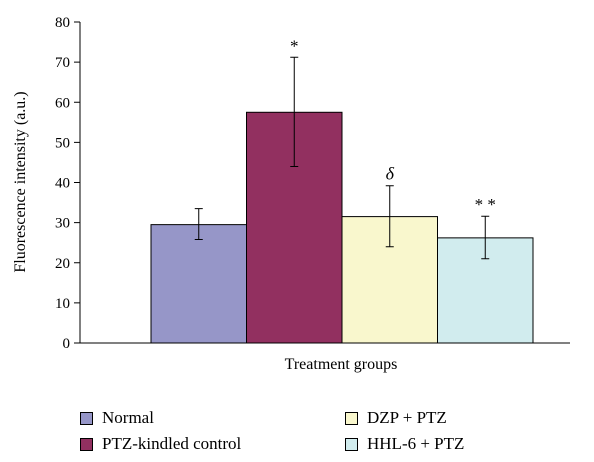 The image size is (594, 462). I want to click on legend-label-ptz-kindled-control: PTZ-kindled control, so click(172, 443).